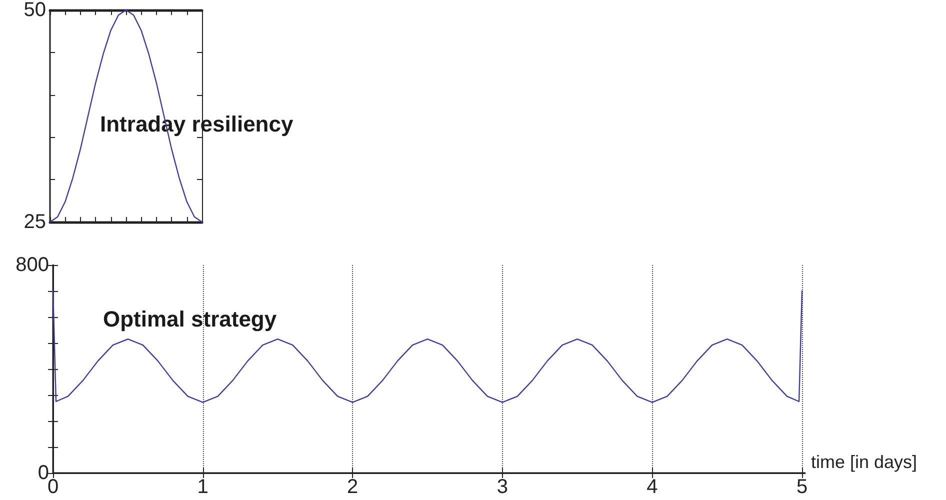 This screenshot has height=500, width=946. I want to click on x-tick-label: 5, so click(802, 487).